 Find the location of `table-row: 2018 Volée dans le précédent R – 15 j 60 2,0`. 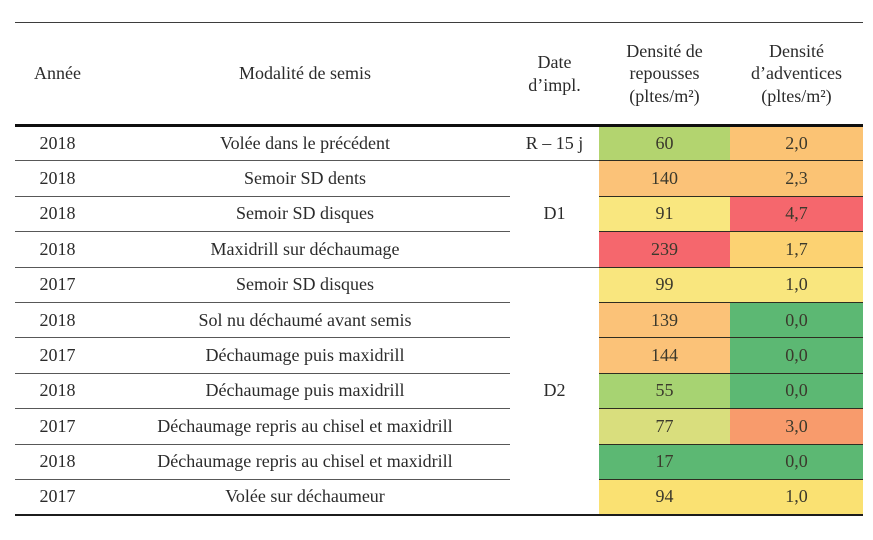

table-row: 2018 Volée dans le précédent R – 15 j 60 2,0 is located at coordinates (439, 143).